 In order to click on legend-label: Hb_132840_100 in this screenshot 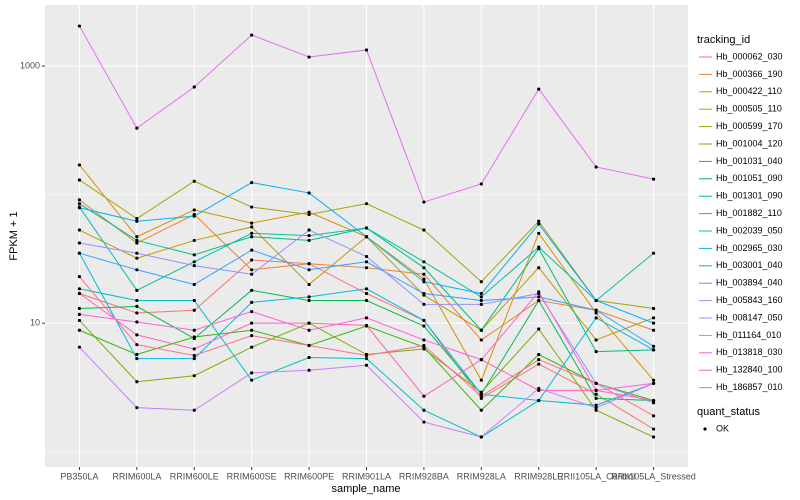, I will do `click(749, 370)`.